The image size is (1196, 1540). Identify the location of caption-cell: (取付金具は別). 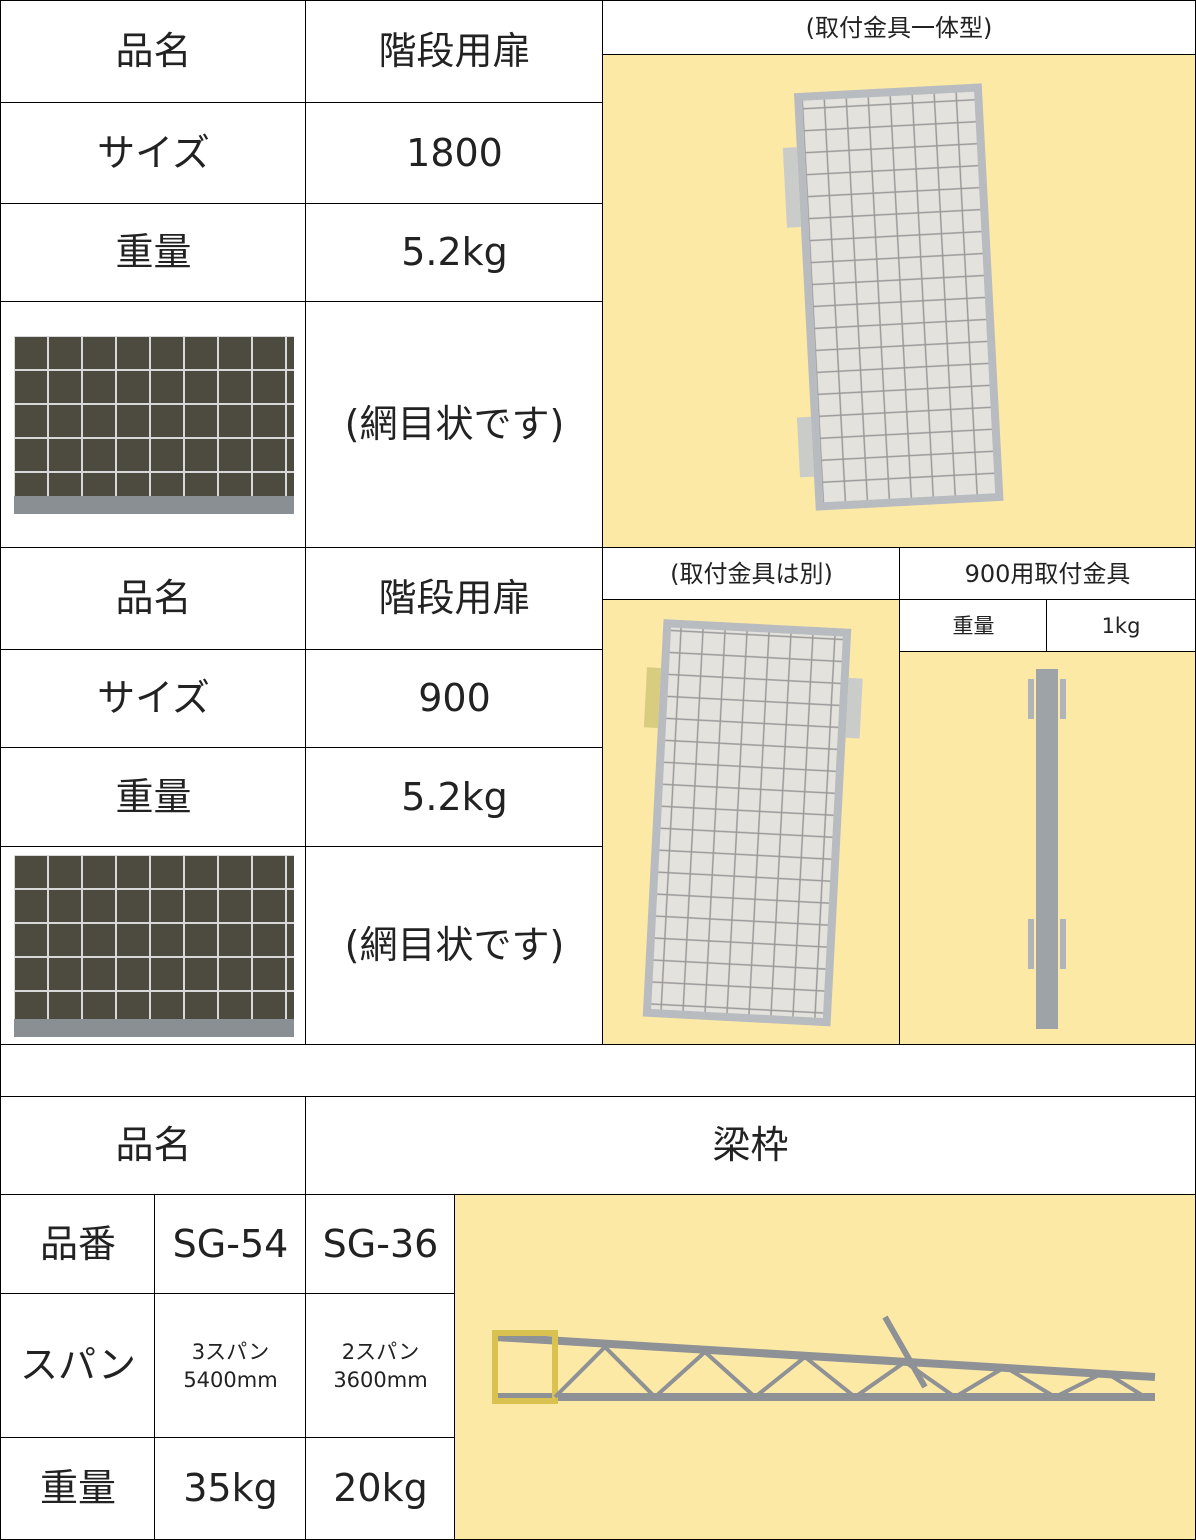
(751, 574).